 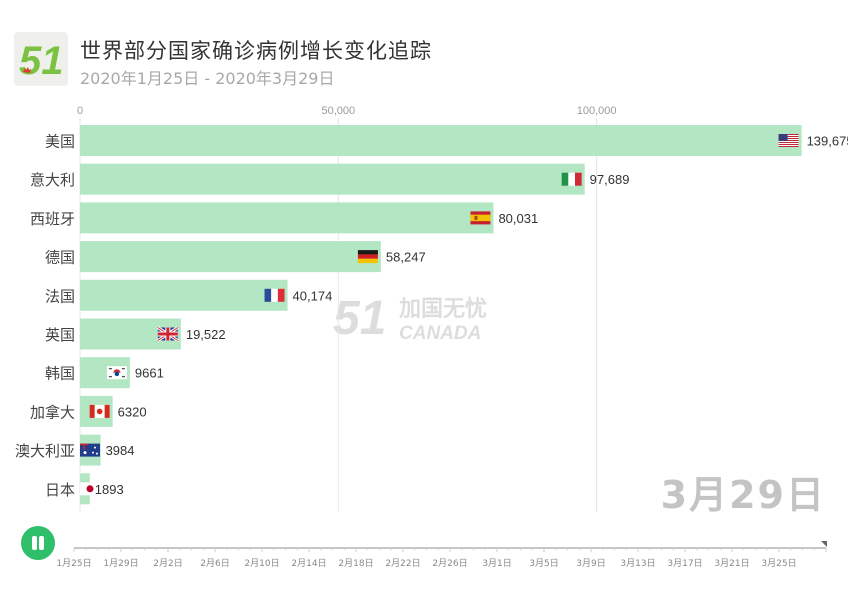 What do you see at coordinates (73, 563) in the screenshot?
I see `timeline-date-label: 1月25日` at bounding box center [73, 563].